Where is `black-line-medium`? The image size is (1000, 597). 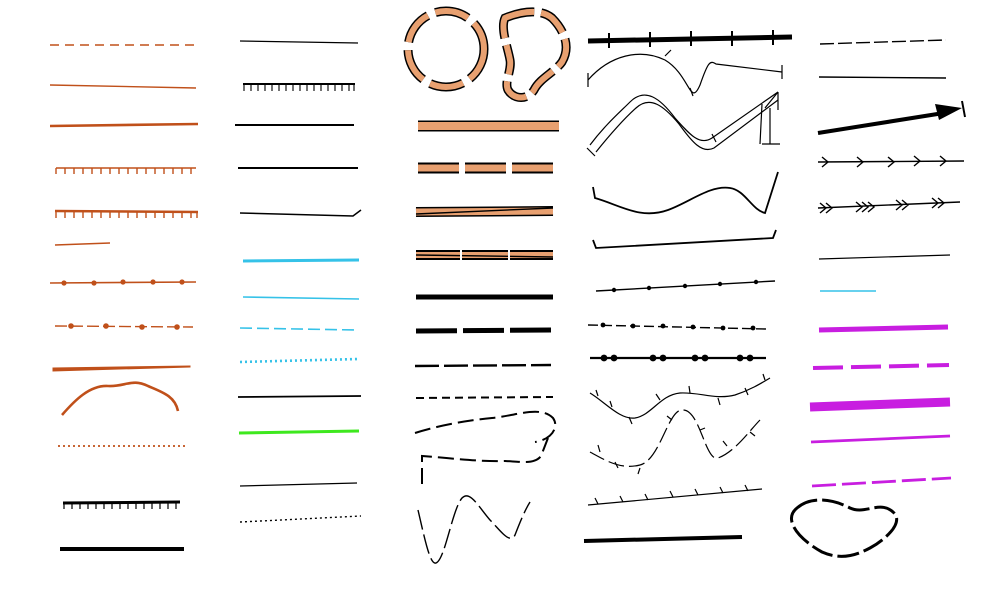 black-line-medium is located at coordinates (299, 396).